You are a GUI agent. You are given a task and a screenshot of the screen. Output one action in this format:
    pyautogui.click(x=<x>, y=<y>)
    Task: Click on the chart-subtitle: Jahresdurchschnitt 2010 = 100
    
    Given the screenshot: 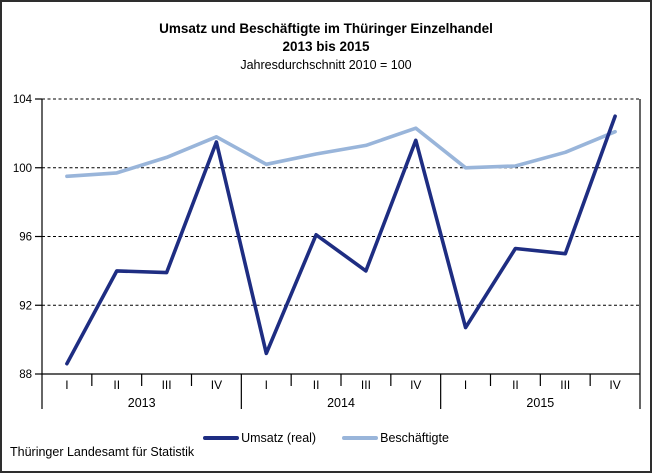 What is the action you would take?
    pyautogui.click(x=326, y=65)
    